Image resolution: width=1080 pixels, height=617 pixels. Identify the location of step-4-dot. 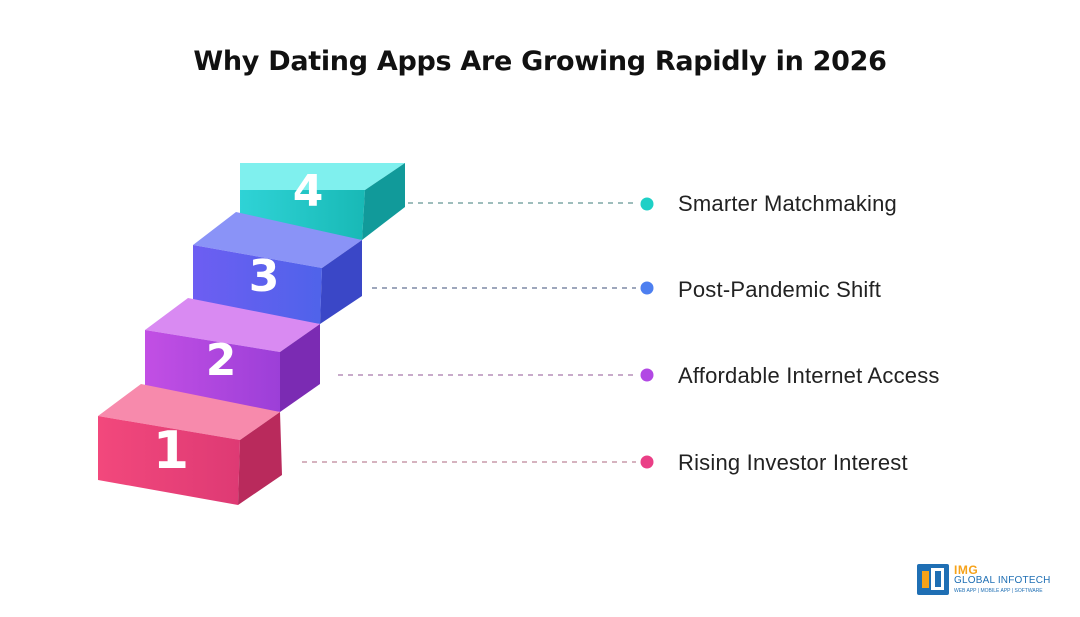
(647, 204).